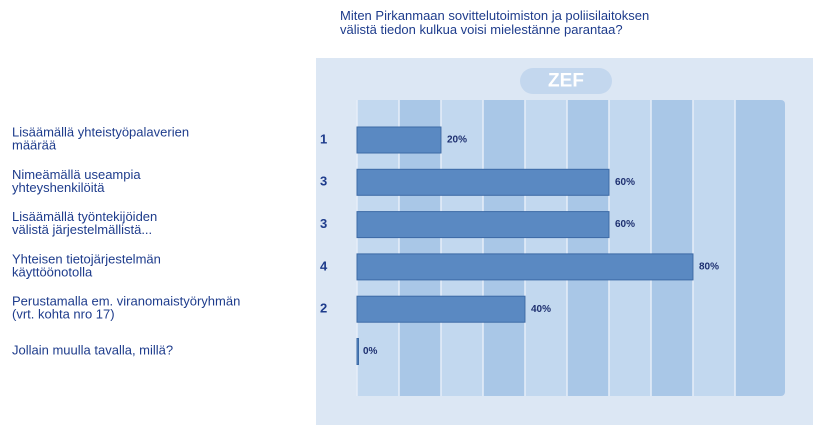 Image resolution: width=813 pixels, height=425 pixels. I want to click on count-label: 1, so click(323, 138).